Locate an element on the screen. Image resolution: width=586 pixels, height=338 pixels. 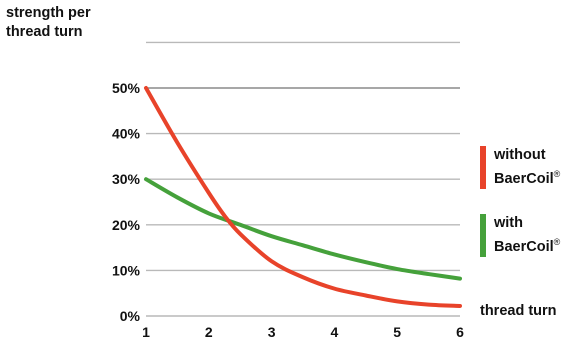
legend-item-without: without BaerCoil® is located at coordinates (533, 167).